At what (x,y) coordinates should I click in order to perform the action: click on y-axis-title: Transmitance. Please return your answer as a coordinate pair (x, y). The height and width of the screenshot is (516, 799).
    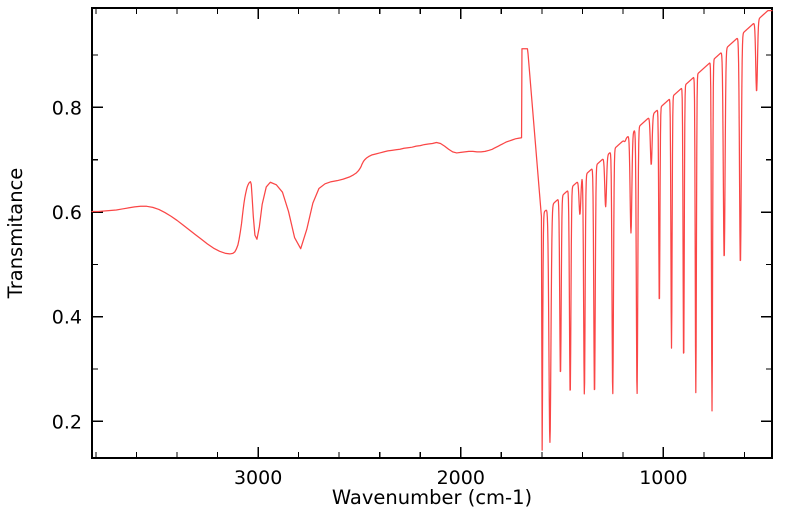
    Looking at the image, I should click on (15, 234).